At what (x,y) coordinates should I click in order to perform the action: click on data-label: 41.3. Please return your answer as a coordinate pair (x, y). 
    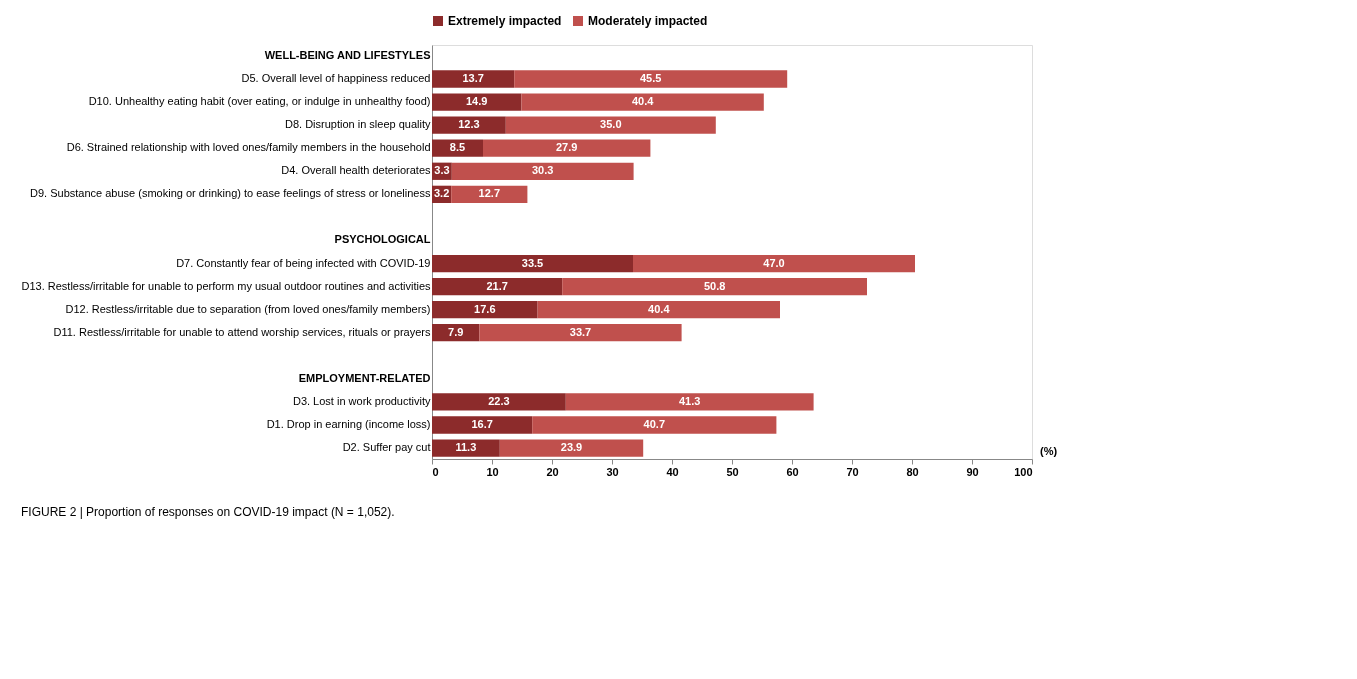
    Looking at the image, I should click on (689, 400).